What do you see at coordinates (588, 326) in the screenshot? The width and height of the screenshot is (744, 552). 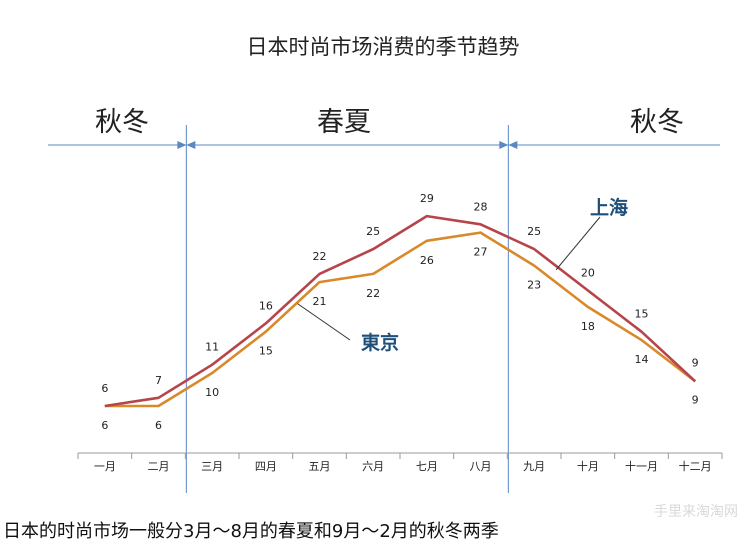 I see `data-label: 18` at bounding box center [588, 326].